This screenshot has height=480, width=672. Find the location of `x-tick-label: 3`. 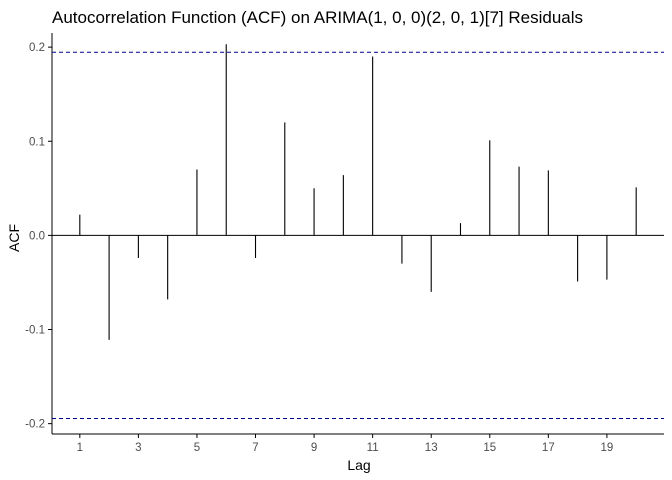

x-tick-label: 3 is located at coordinates (138, 448).